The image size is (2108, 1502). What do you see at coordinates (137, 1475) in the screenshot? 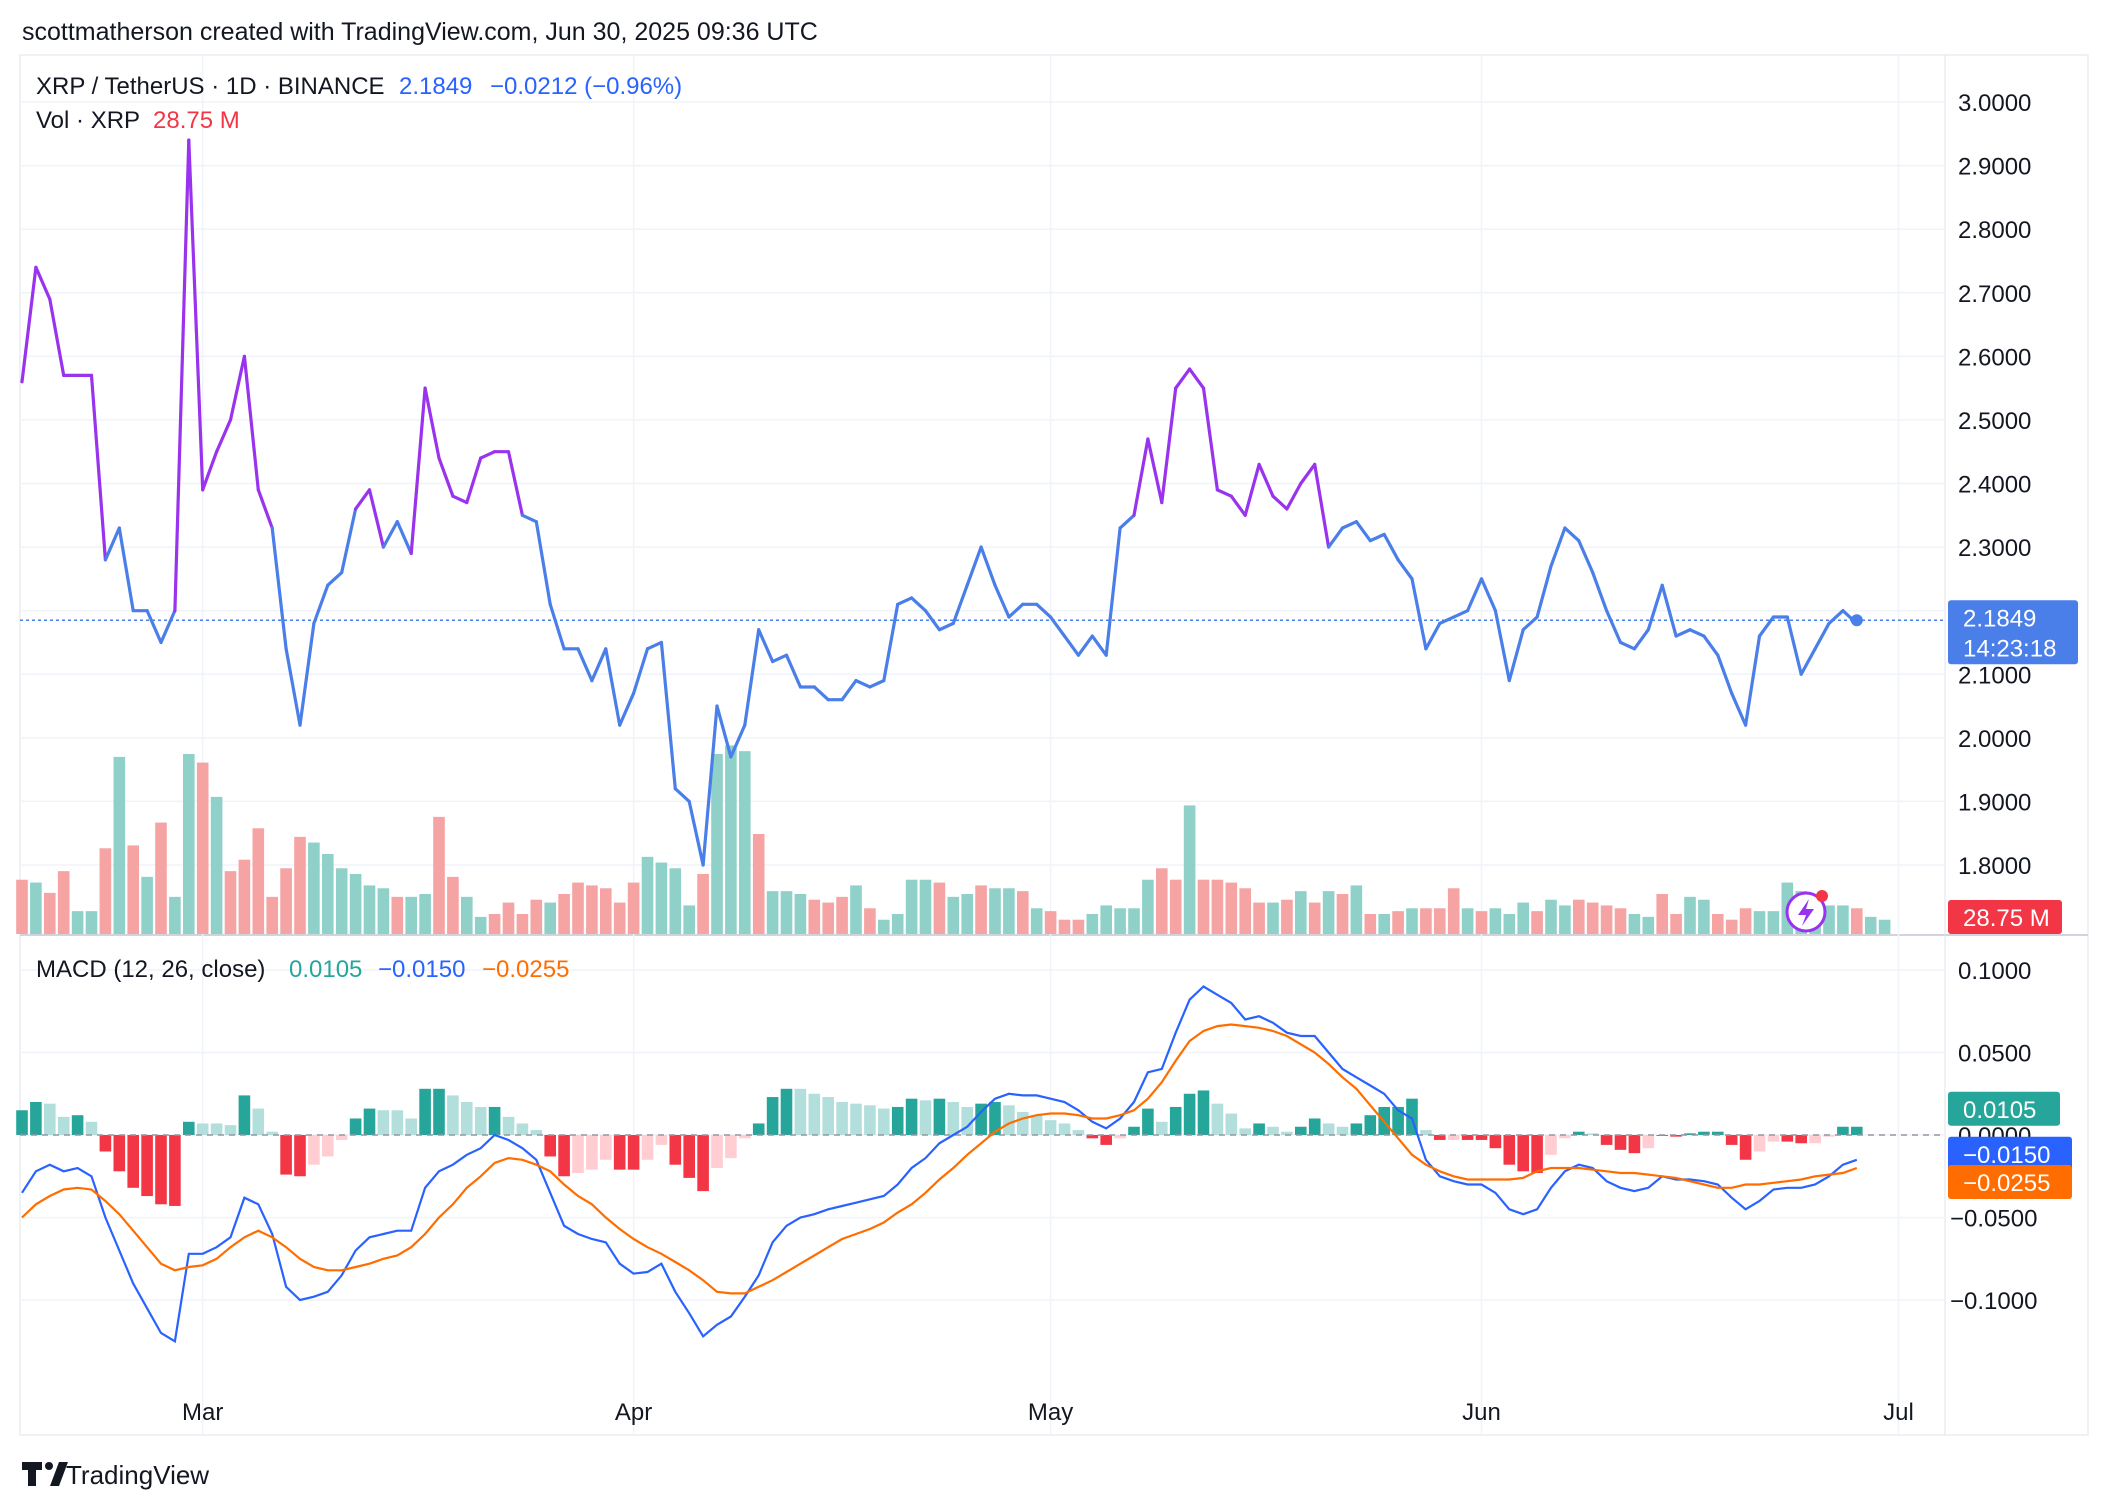
I see `footer-brand: TradingView` at bounding box center [137, 1475].